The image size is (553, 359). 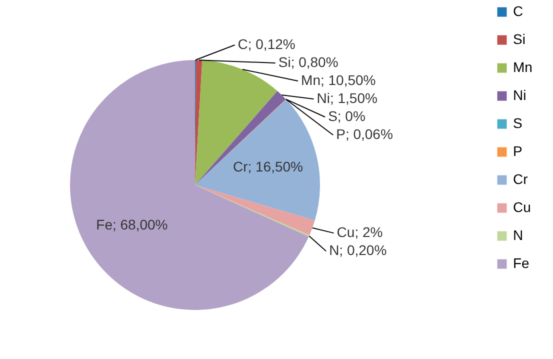 I want to click on legend-label: Cu, so click(x=522, y=207).